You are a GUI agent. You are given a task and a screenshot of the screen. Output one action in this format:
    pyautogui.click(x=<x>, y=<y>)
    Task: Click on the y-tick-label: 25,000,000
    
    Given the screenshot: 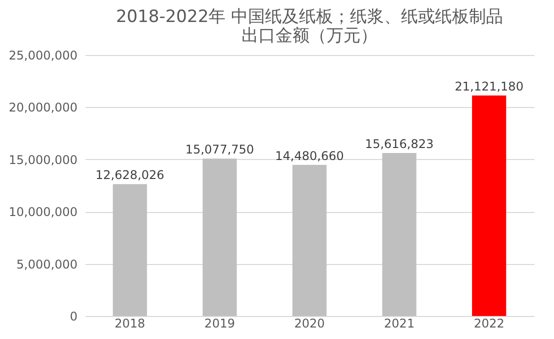 What is the action you would take?
    pyautogui.click(x=43, y=55)
    